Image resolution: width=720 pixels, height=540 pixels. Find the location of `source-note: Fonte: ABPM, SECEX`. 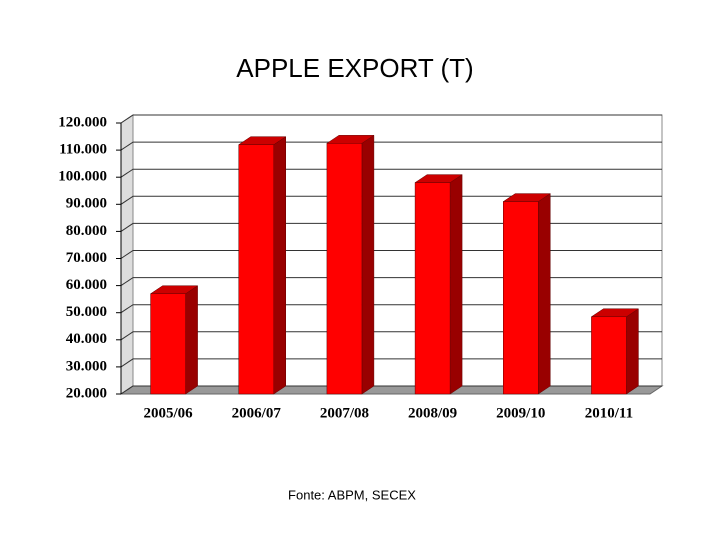

source-note: Fonte: ABPM, SECEX is located at coordinates (352, 494).